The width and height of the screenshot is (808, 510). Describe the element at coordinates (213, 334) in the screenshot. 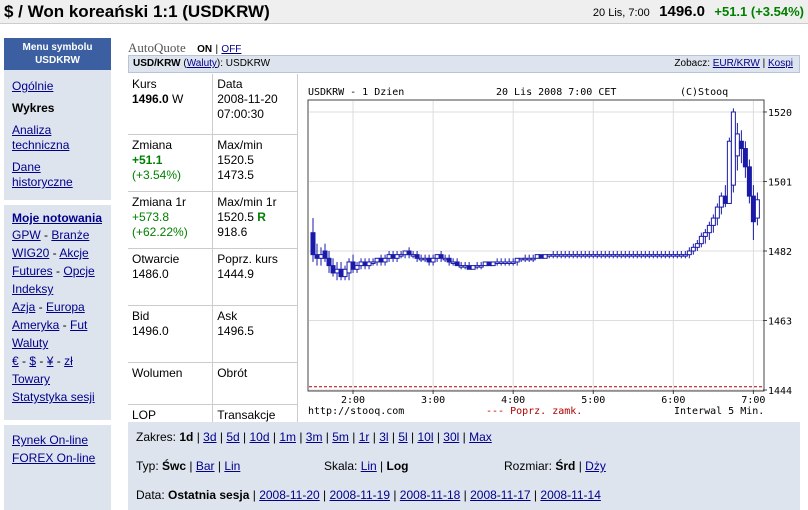

I see `stats-row: Bid 1496.0 Ask 1496.5` at that location.